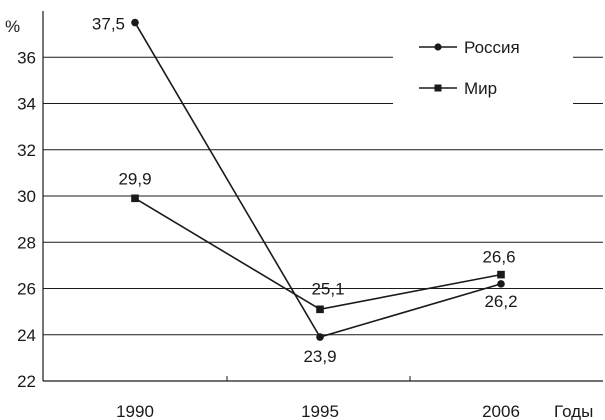 This screenshot has width=605, height=420. I want to click on x-axis-label: Годы, so click(573, 411).